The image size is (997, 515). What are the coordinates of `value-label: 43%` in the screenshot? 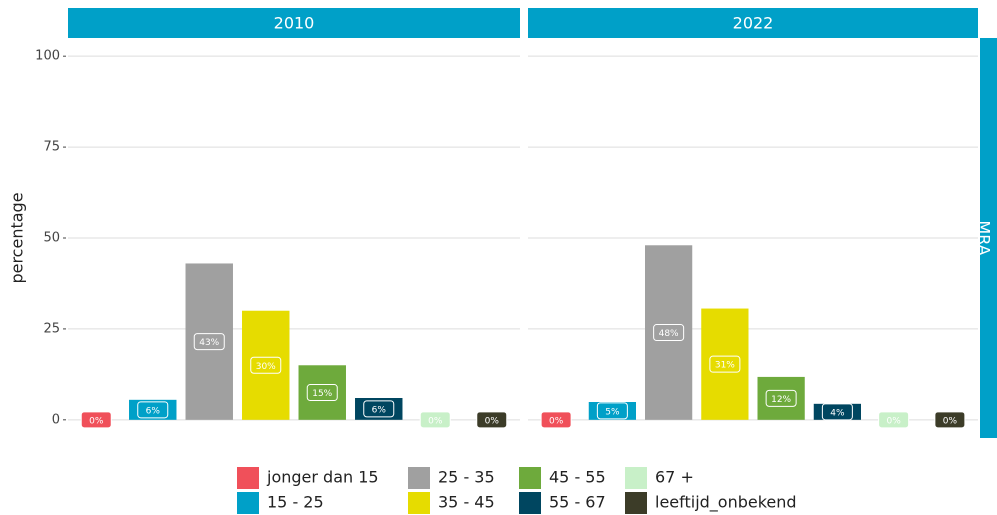 It's located at (209, 343).